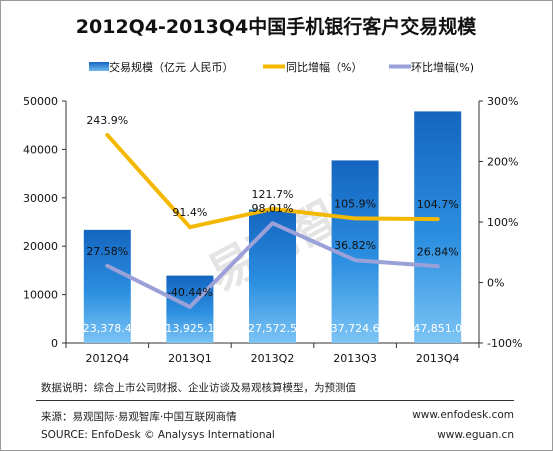 This screenshot has width=553, height=451. Describe the element at coordinates (273, 208) in the screenshot. I see `qoq-value-label: 98.01%` at that location.